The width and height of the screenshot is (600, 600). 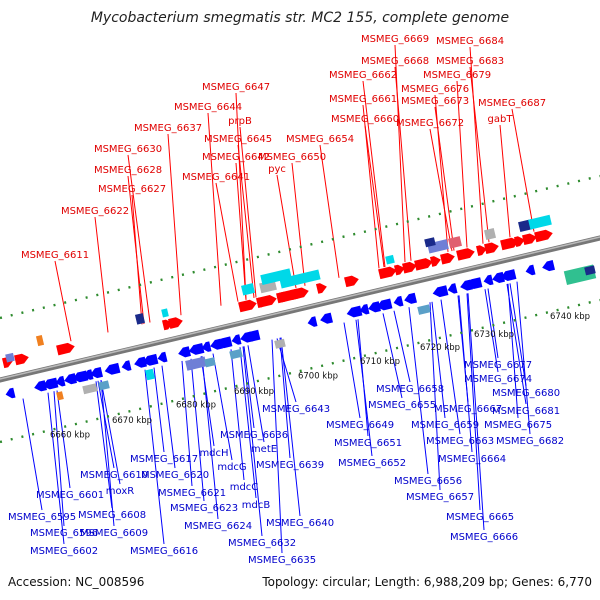 I want to click on gene-label-reverse: mdcB, so click(x=256, y=505).